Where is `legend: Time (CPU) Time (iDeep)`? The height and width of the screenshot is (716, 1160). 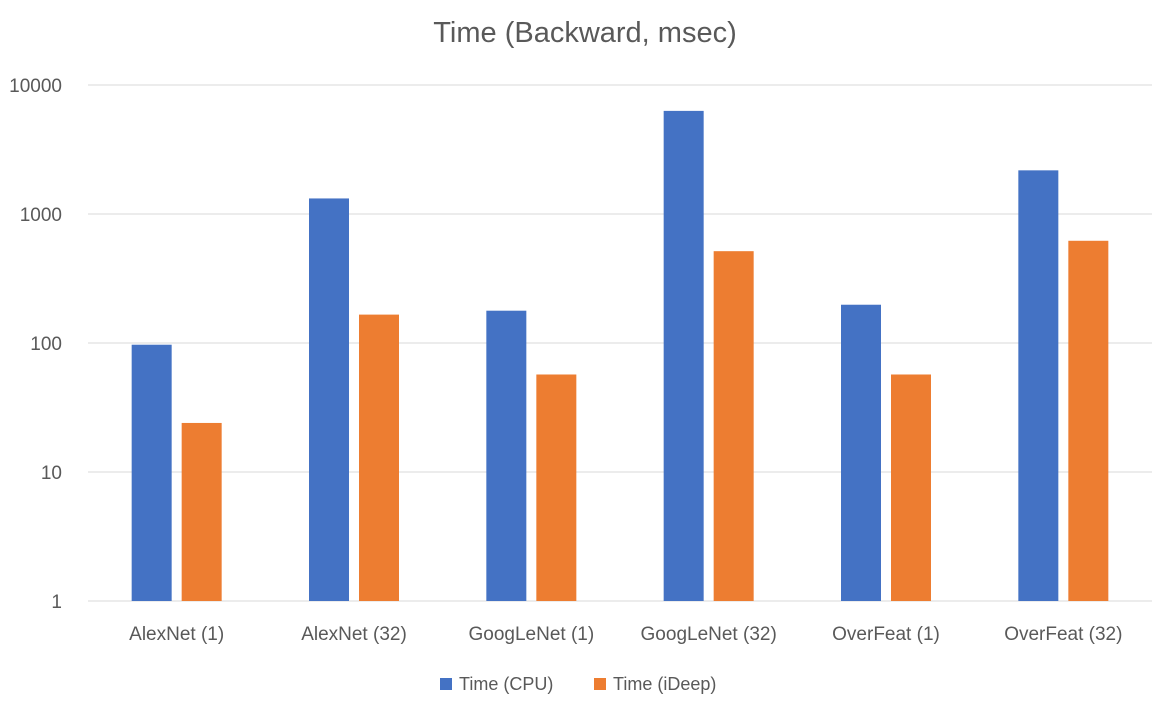 legend: Time (CPU) Time (iDeep) is located at coordinates (578, 684).